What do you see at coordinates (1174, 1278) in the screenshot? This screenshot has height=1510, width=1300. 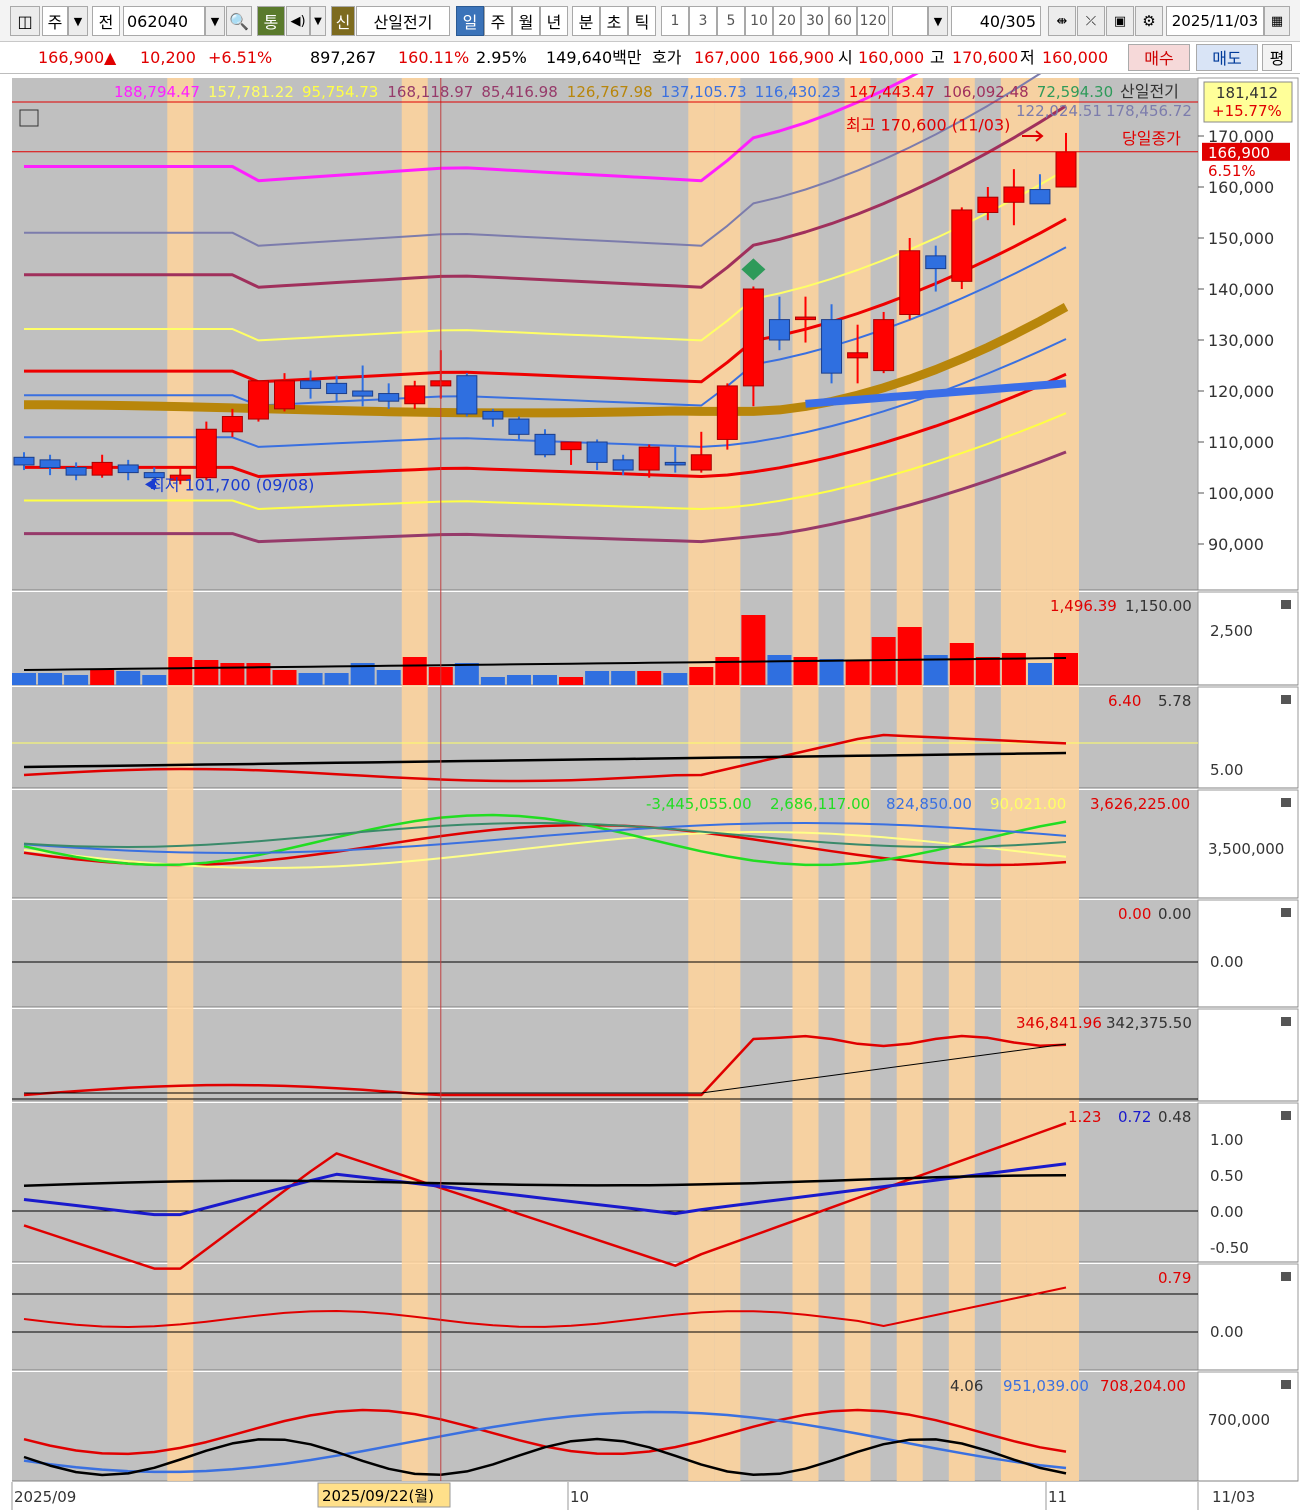 I see `panel-value: 0.79` at bounding box center [1174, 1278].